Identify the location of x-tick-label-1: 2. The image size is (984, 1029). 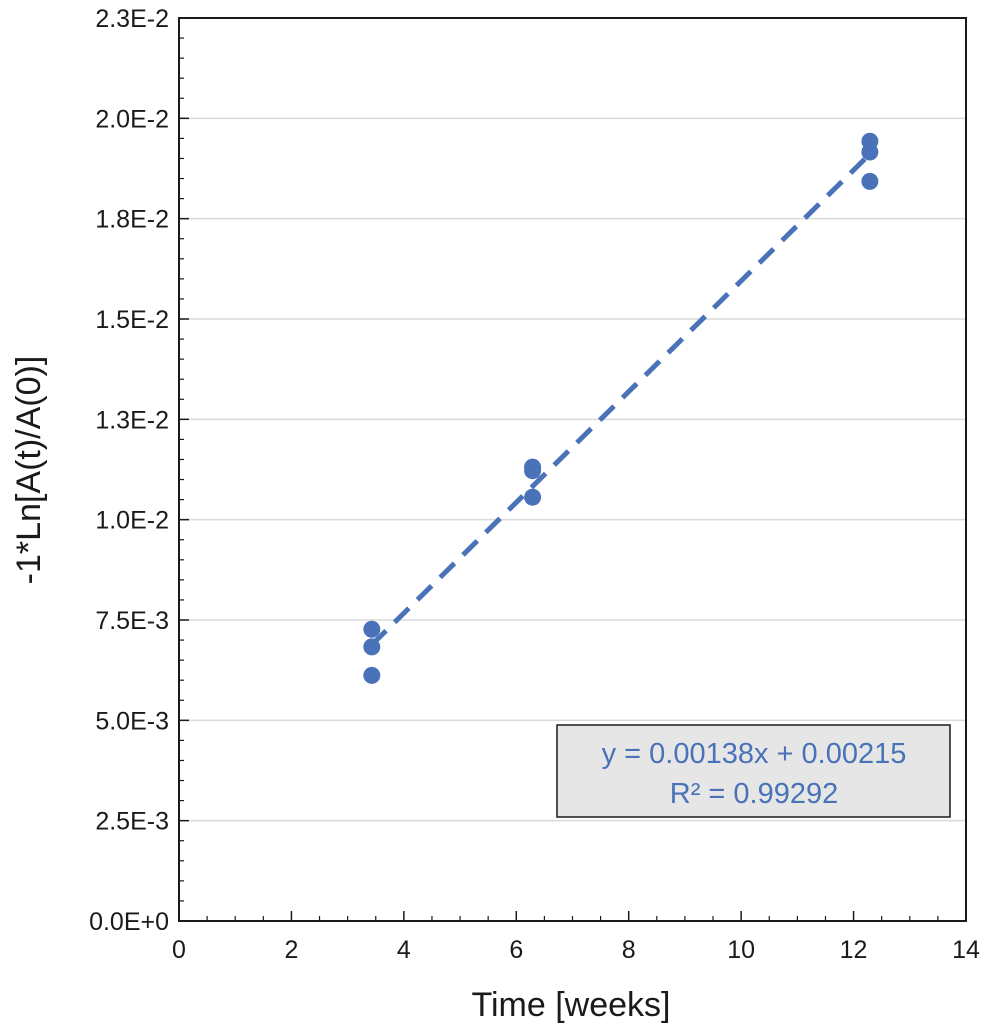
(291, 950).